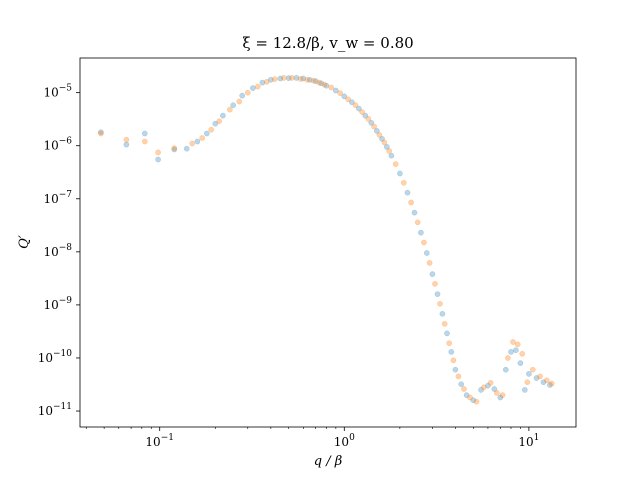 Image resolution: width=640 pixels, height=480 pixels. I want to click on x-axis-label: q / β, so click(328, 461).